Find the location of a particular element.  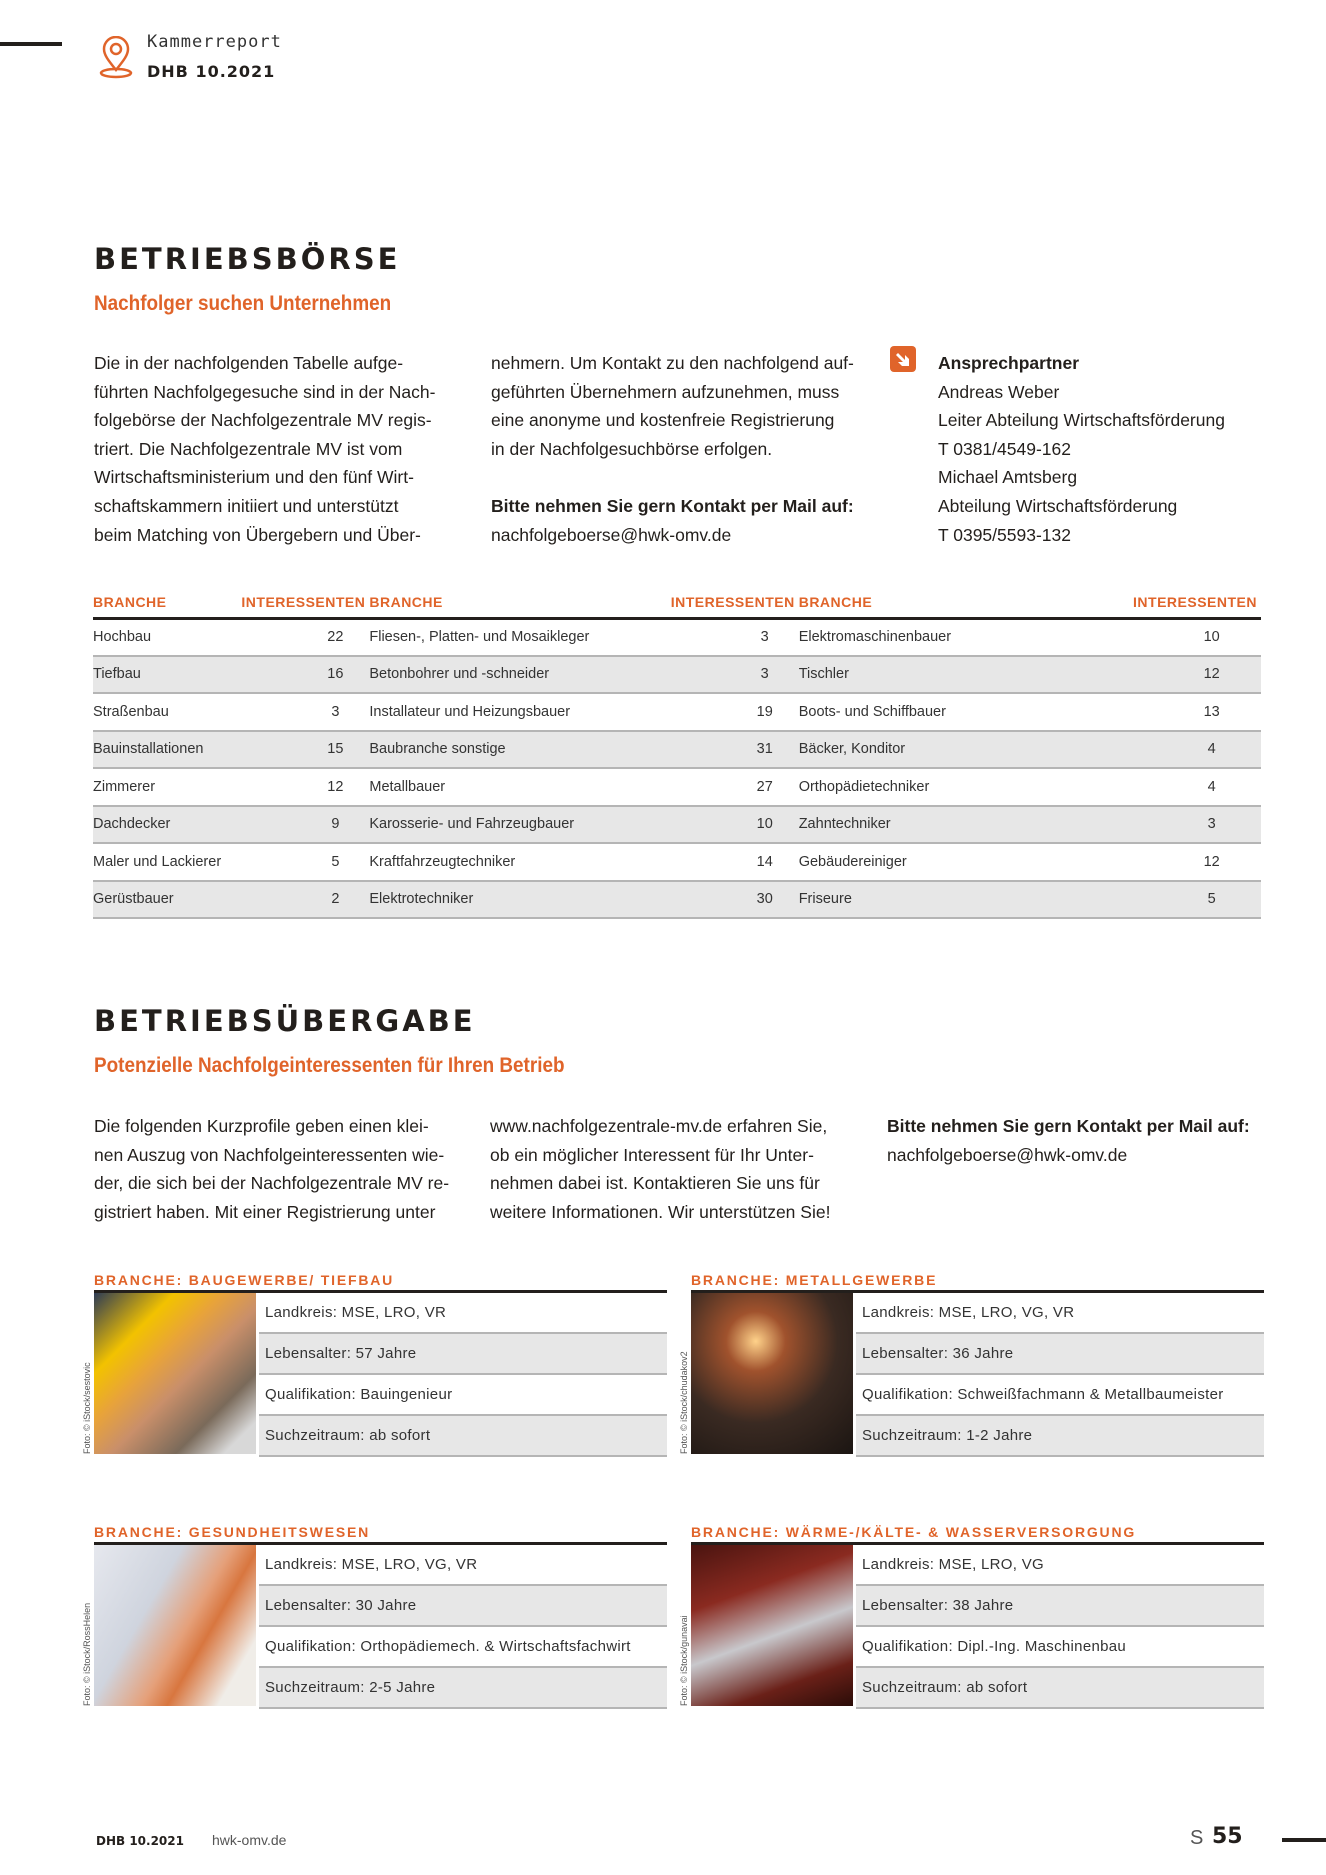

count-cell: 27 is located at coordinates (734, 787).